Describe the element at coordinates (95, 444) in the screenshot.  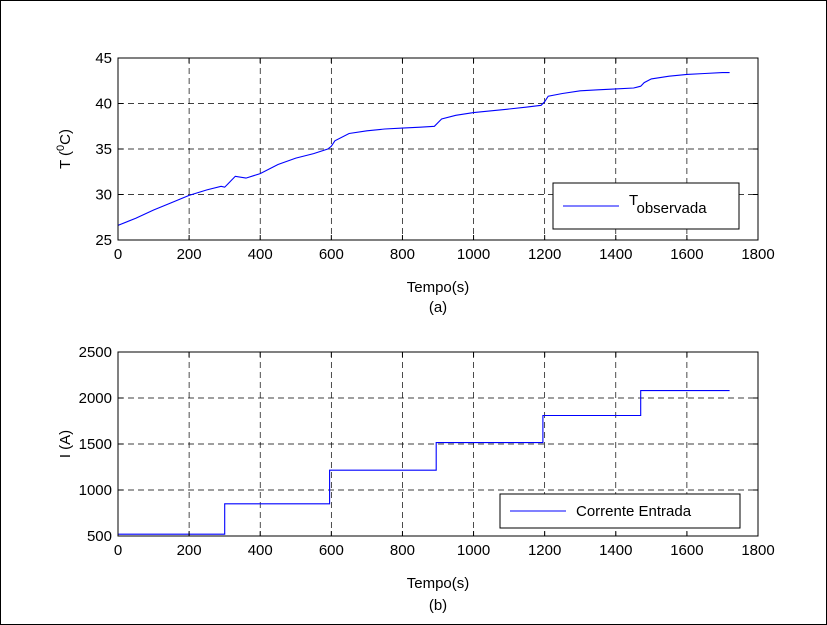
I see `y-tick-label: 1500` at that location.